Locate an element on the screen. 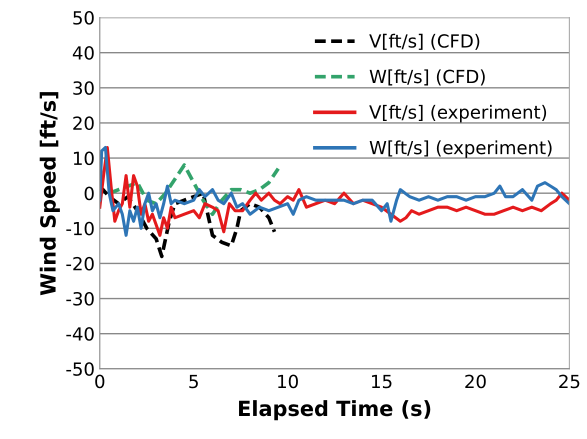  y-tick-label: 0 is located at coordinates (89, 193).